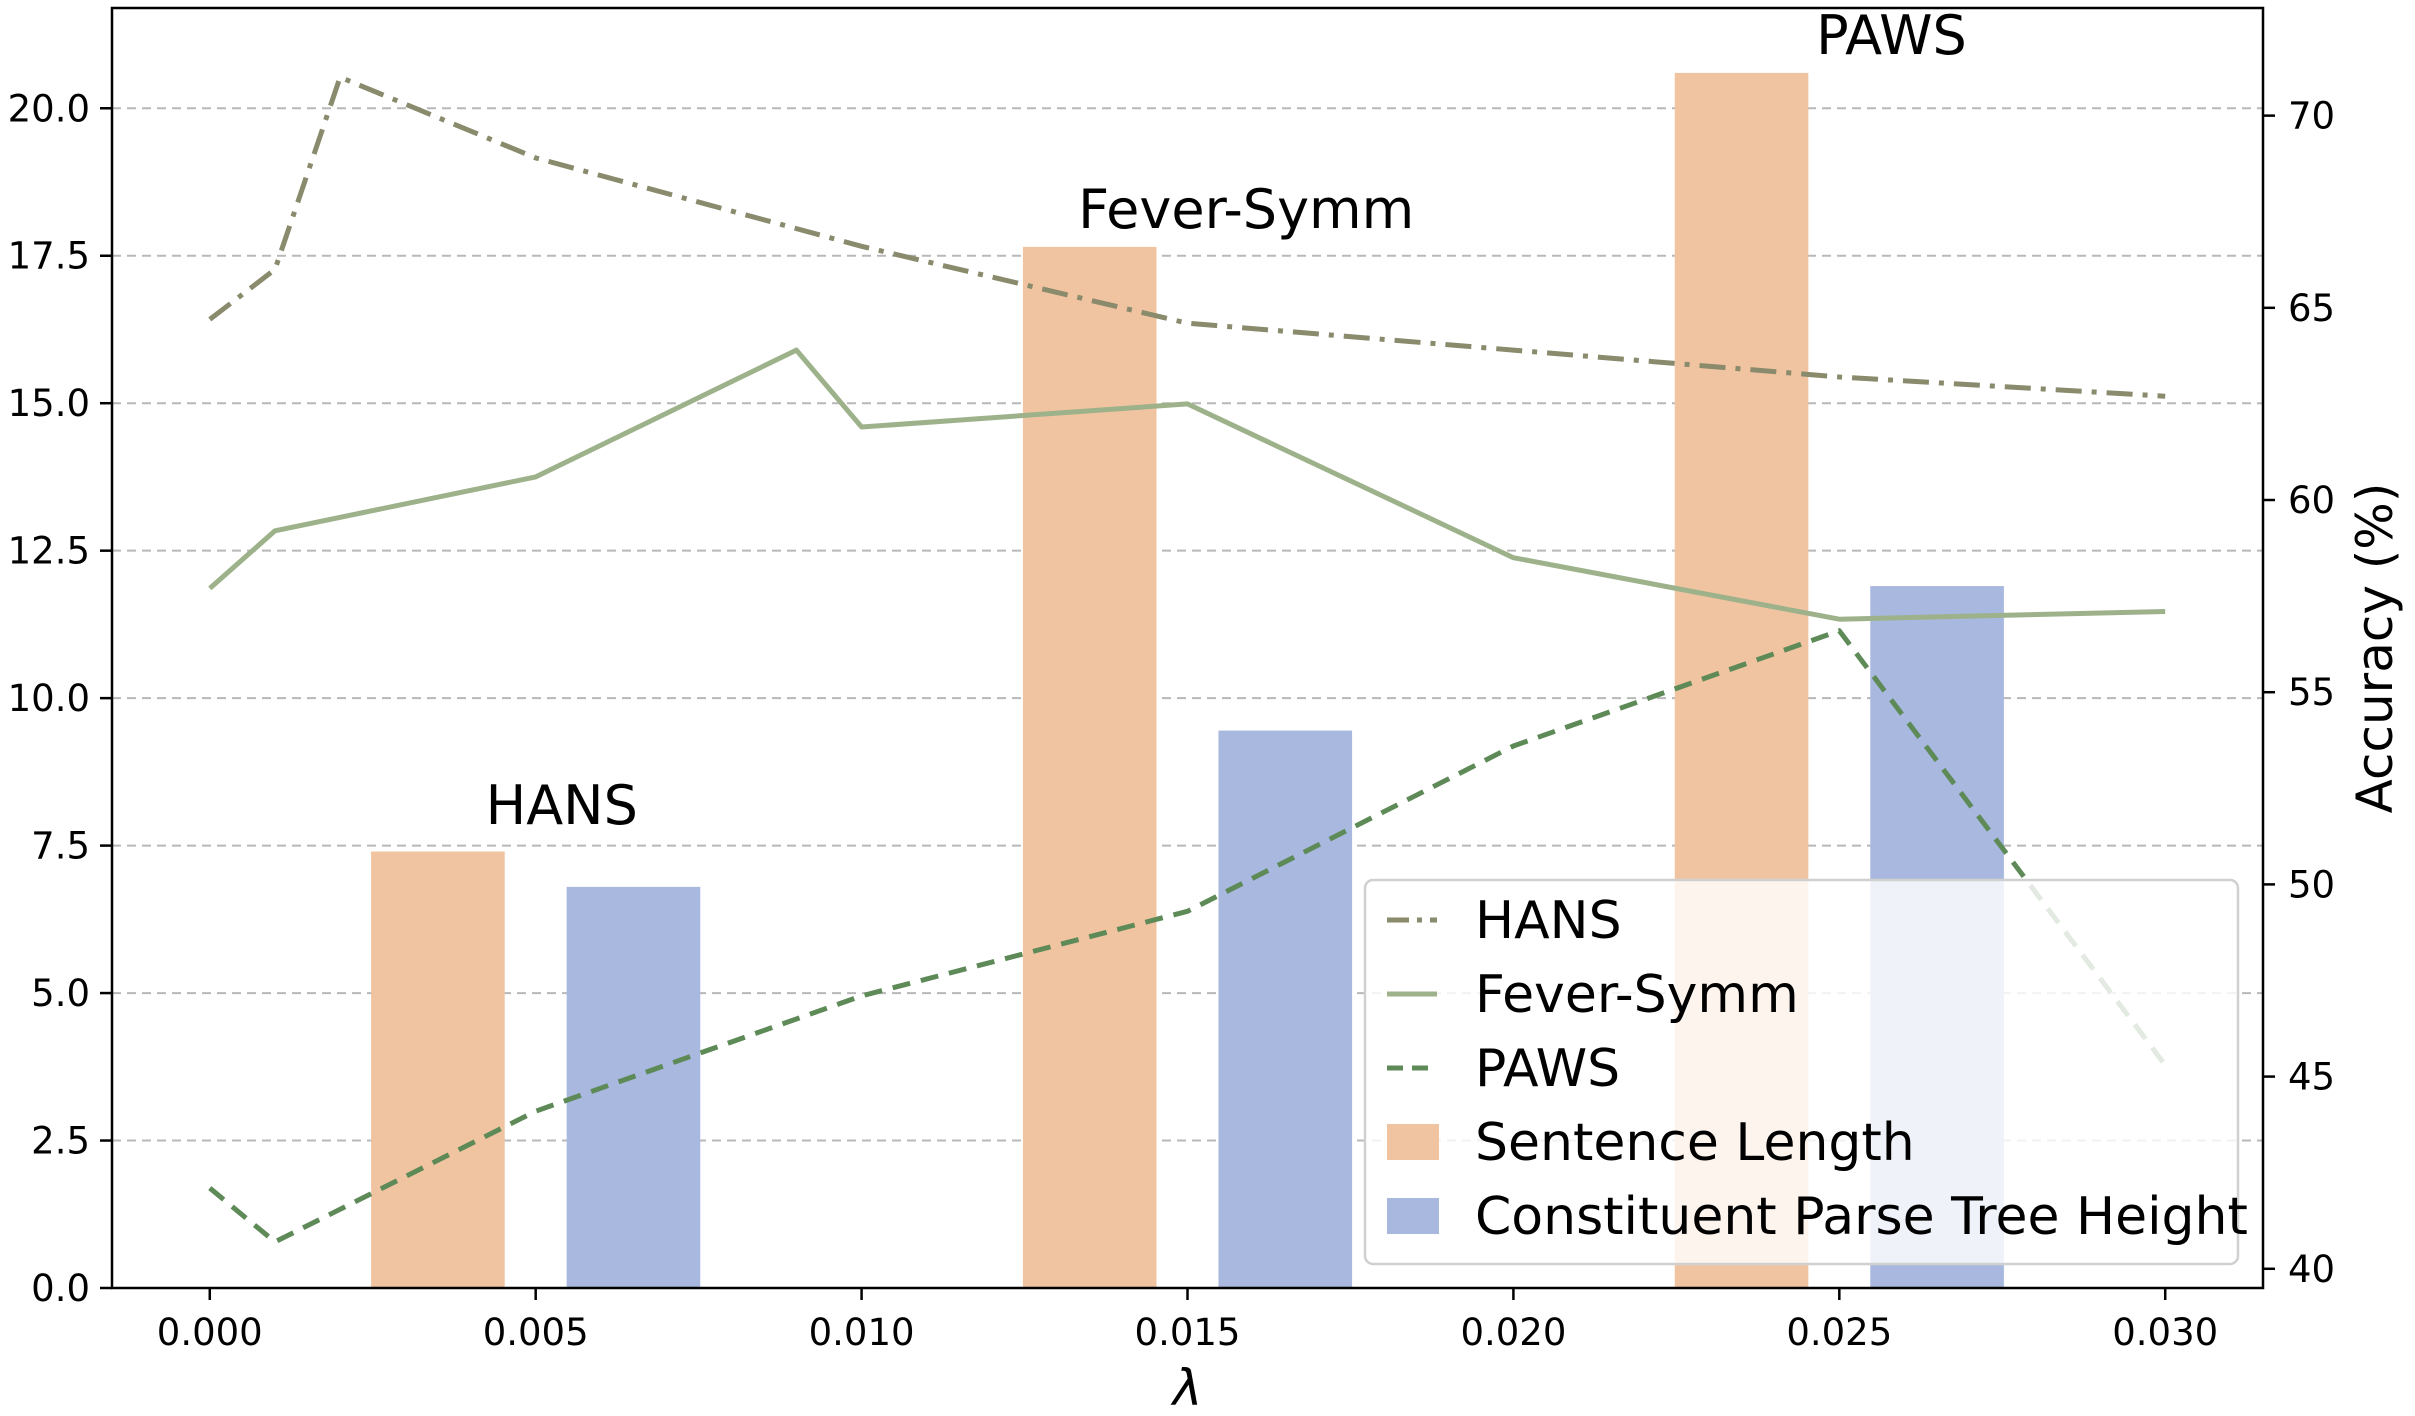  What do you see at coordinates (60, 1288) in the screenshot?
I see `y-left-tick-label: 0.0` at bounding box center [60, 1288].